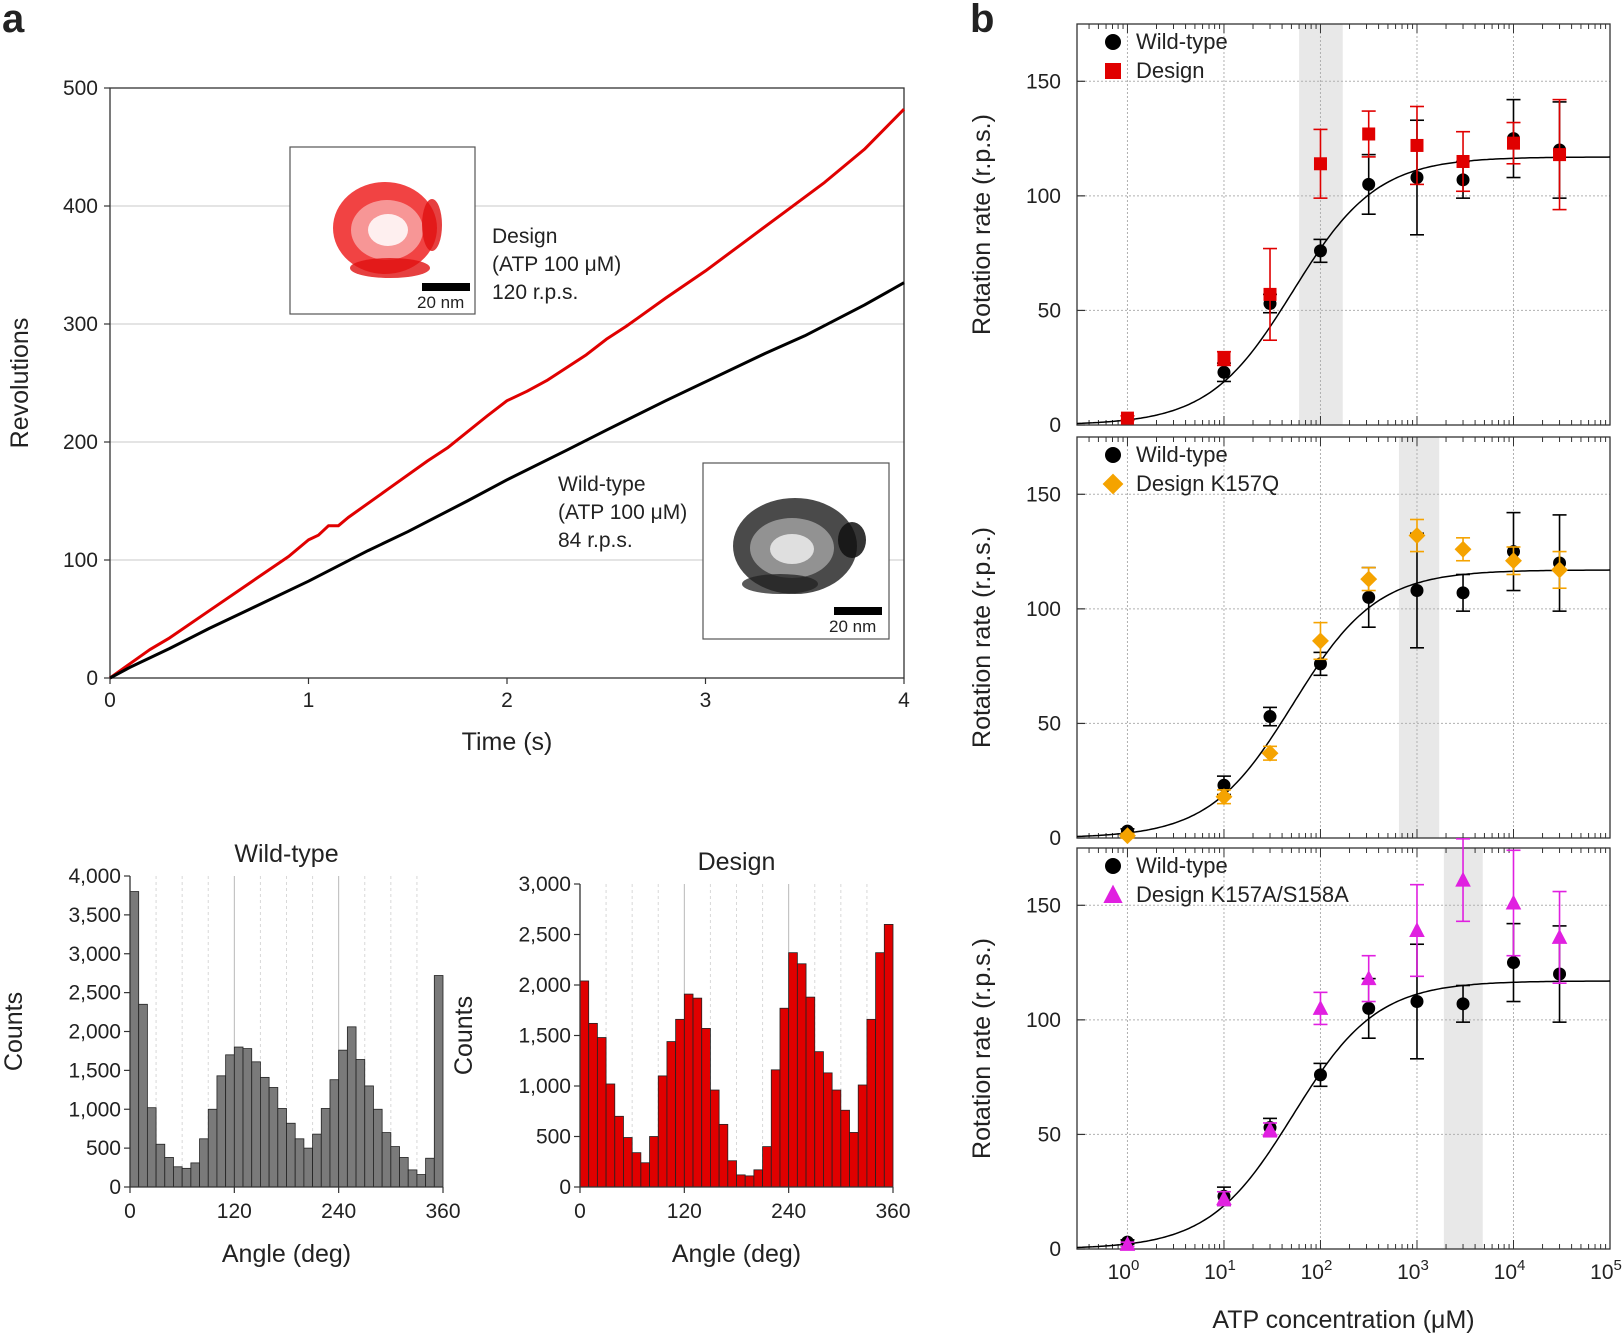  Describe the element at coordinates (544, 1086) in the screenshot. I see `histdesign-ytick-label: 1,000` at that location.